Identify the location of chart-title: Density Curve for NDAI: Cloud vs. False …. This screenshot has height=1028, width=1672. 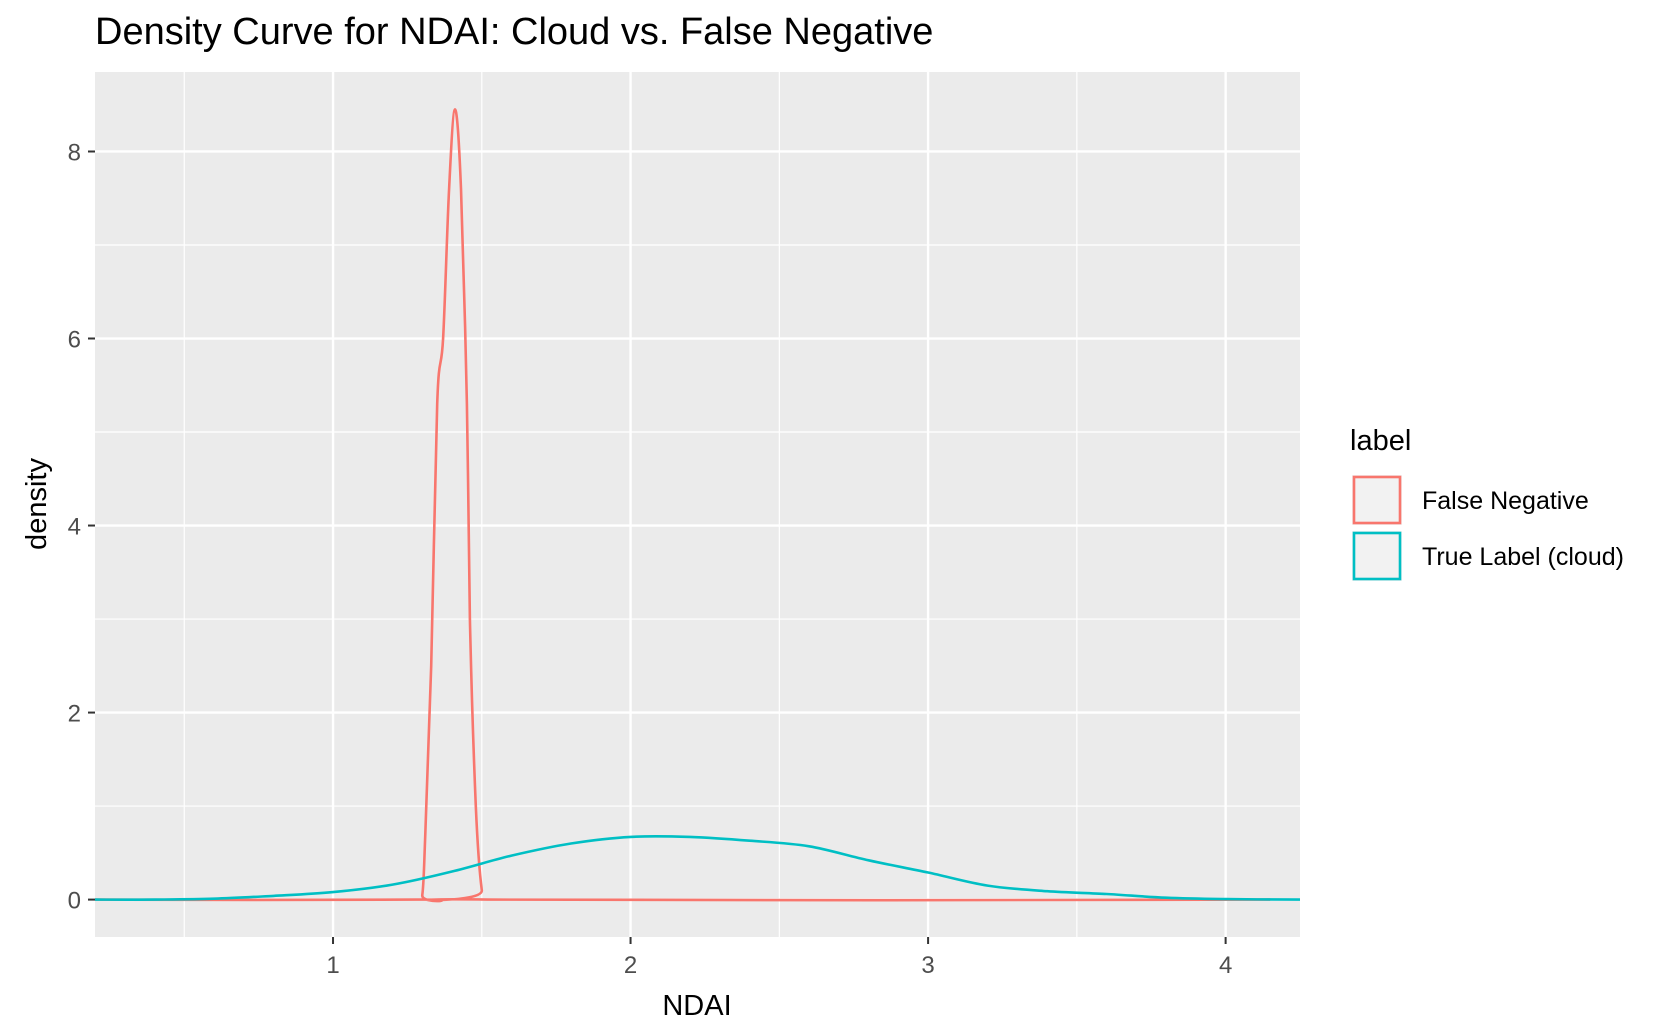
(514, 32).